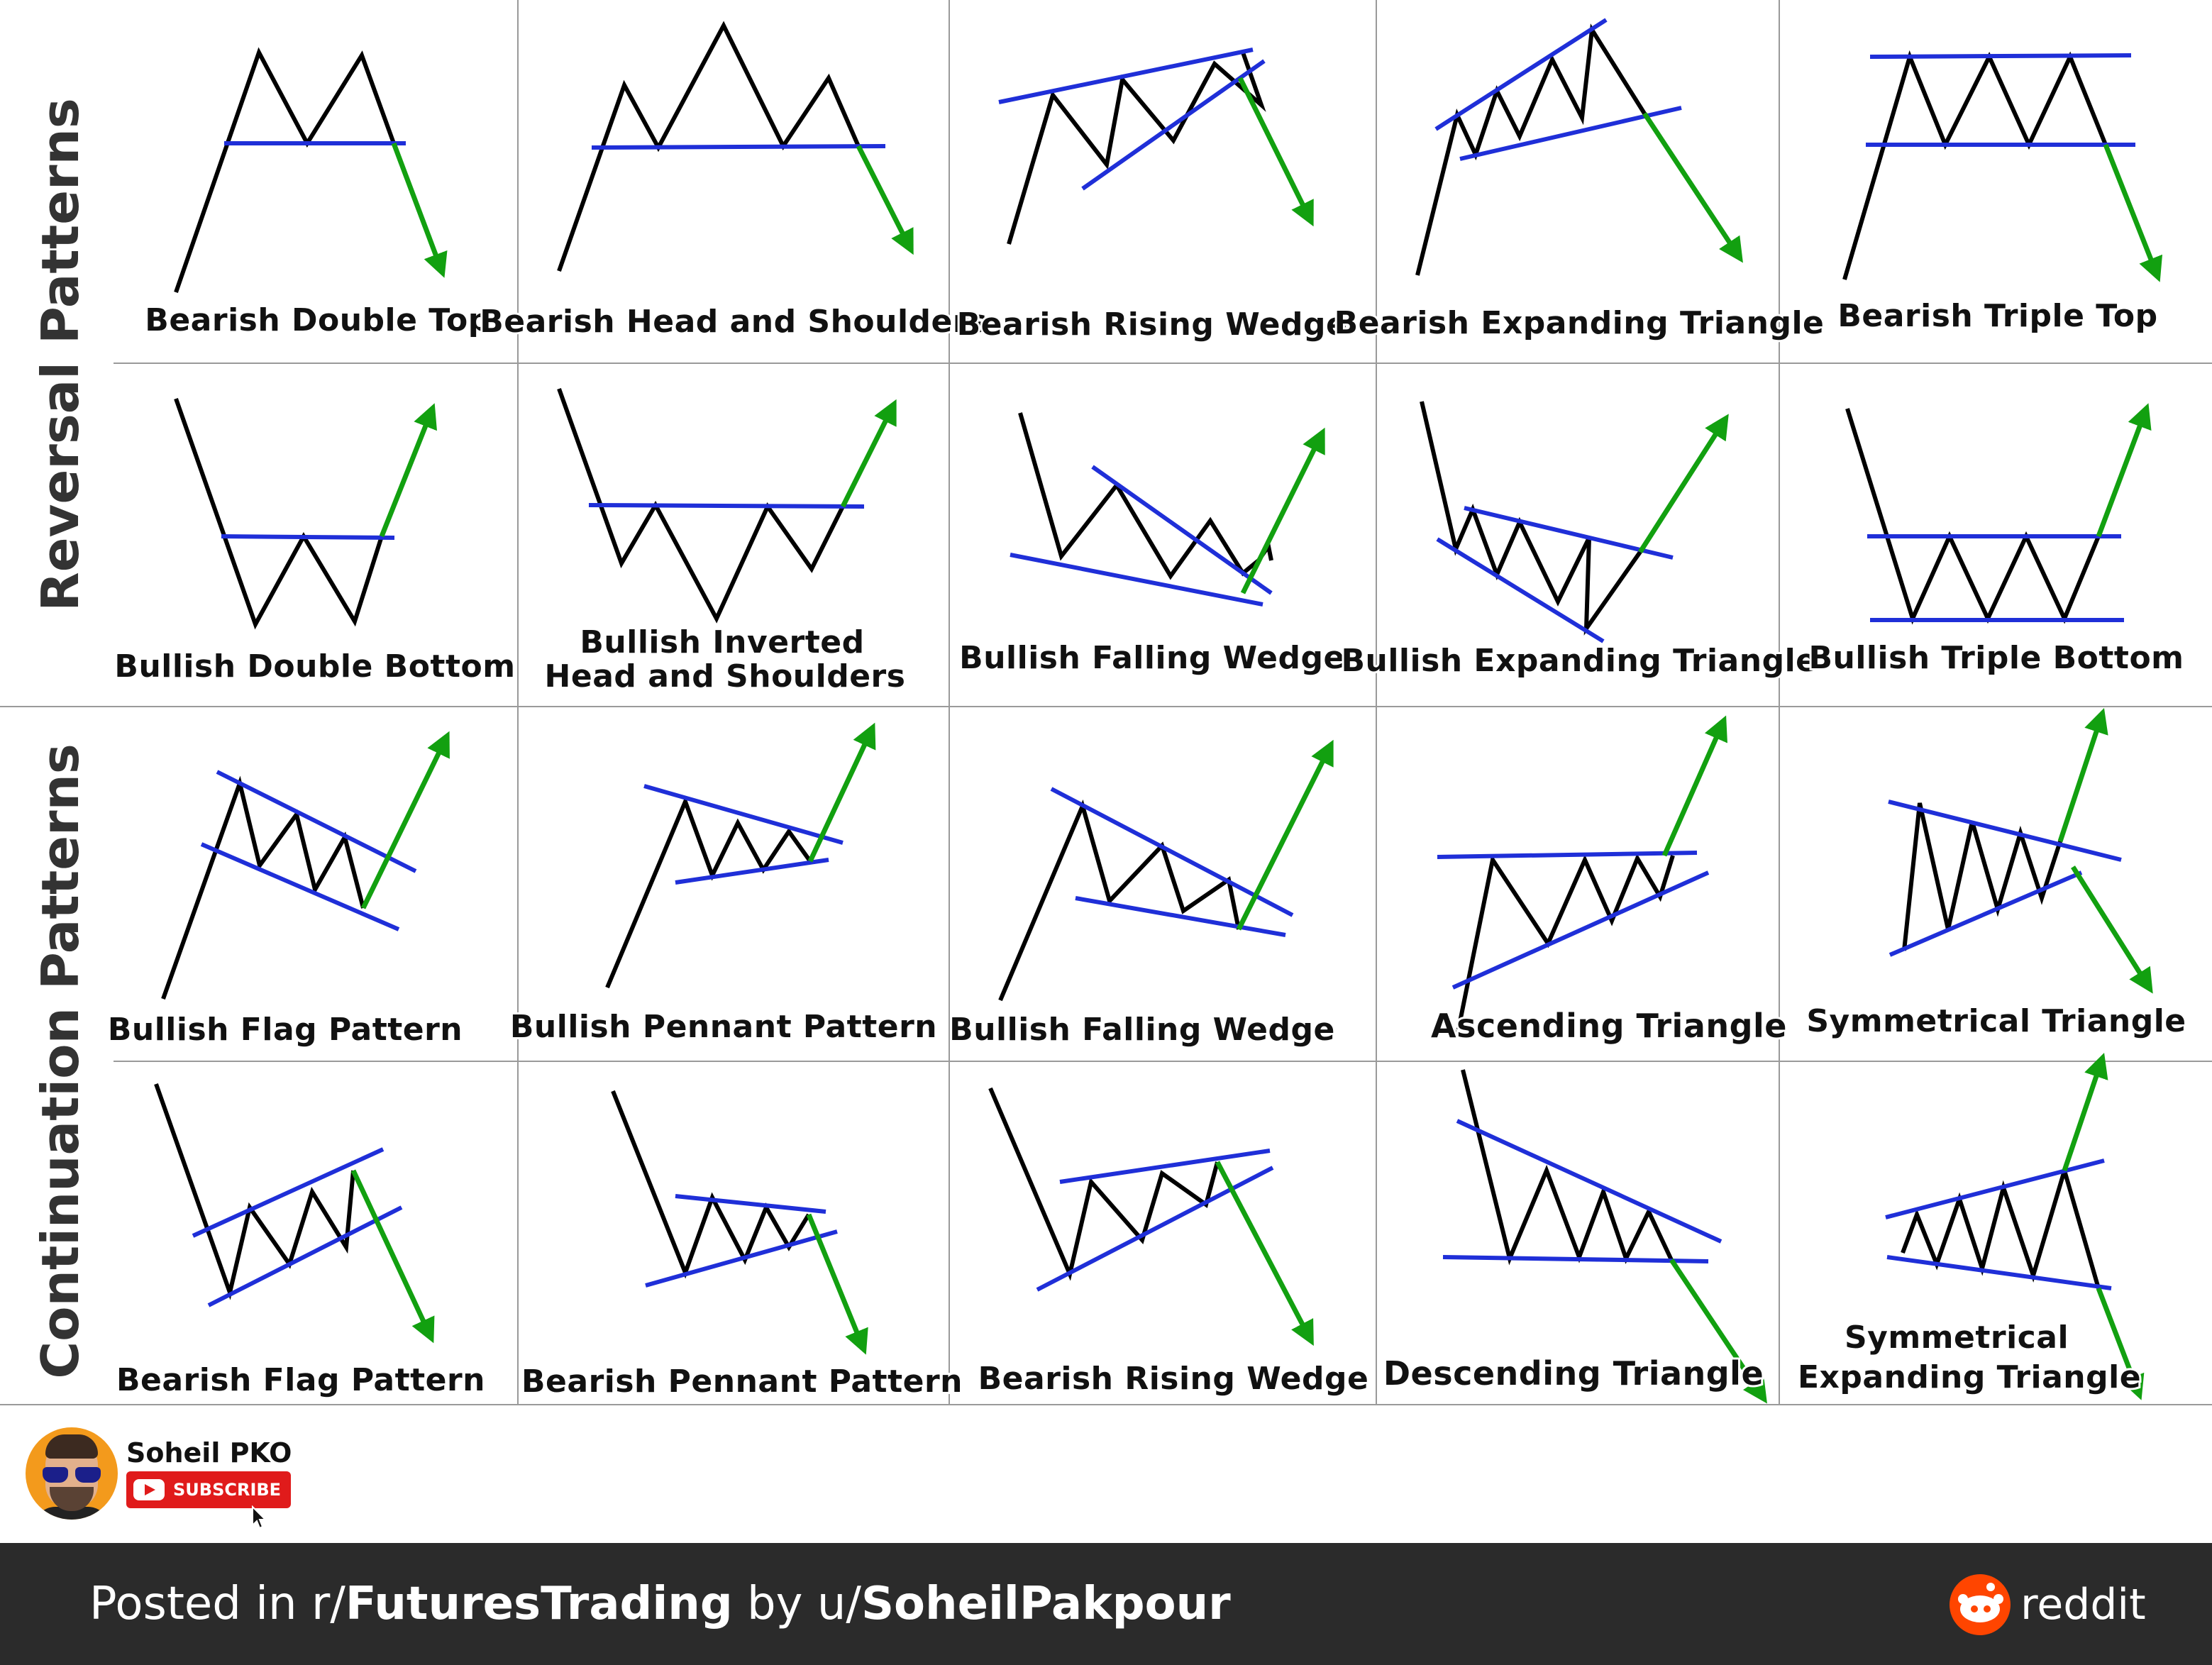  Describe the element at coordinates (796, 1604) in the screenshot. I see `posted-by: by u/` at that location.